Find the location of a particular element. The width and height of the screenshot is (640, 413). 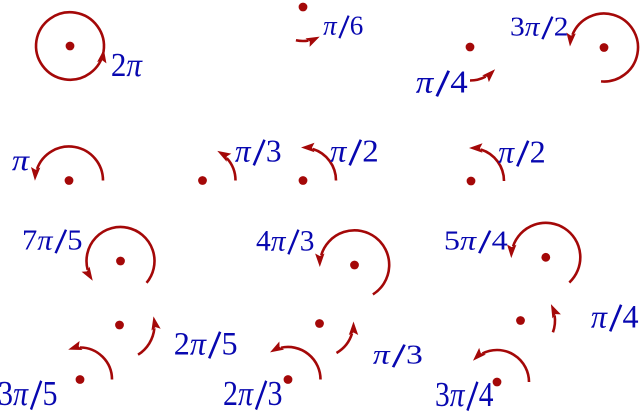

svg-text: 7 is located at coordinates (29, 240).